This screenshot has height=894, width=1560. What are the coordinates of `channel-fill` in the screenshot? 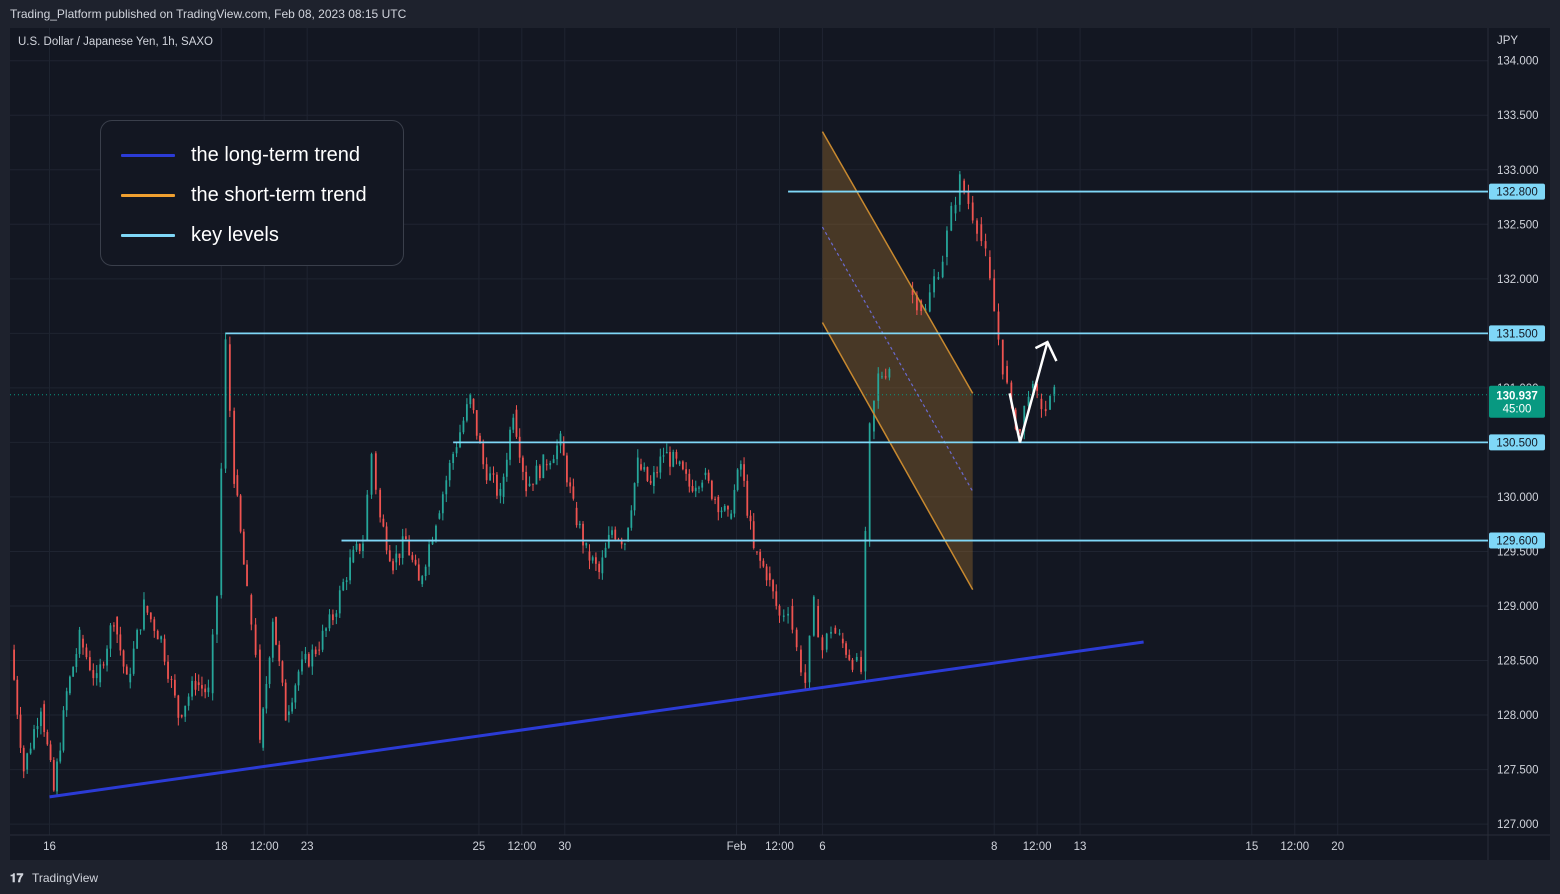 It's located at (897, 360).